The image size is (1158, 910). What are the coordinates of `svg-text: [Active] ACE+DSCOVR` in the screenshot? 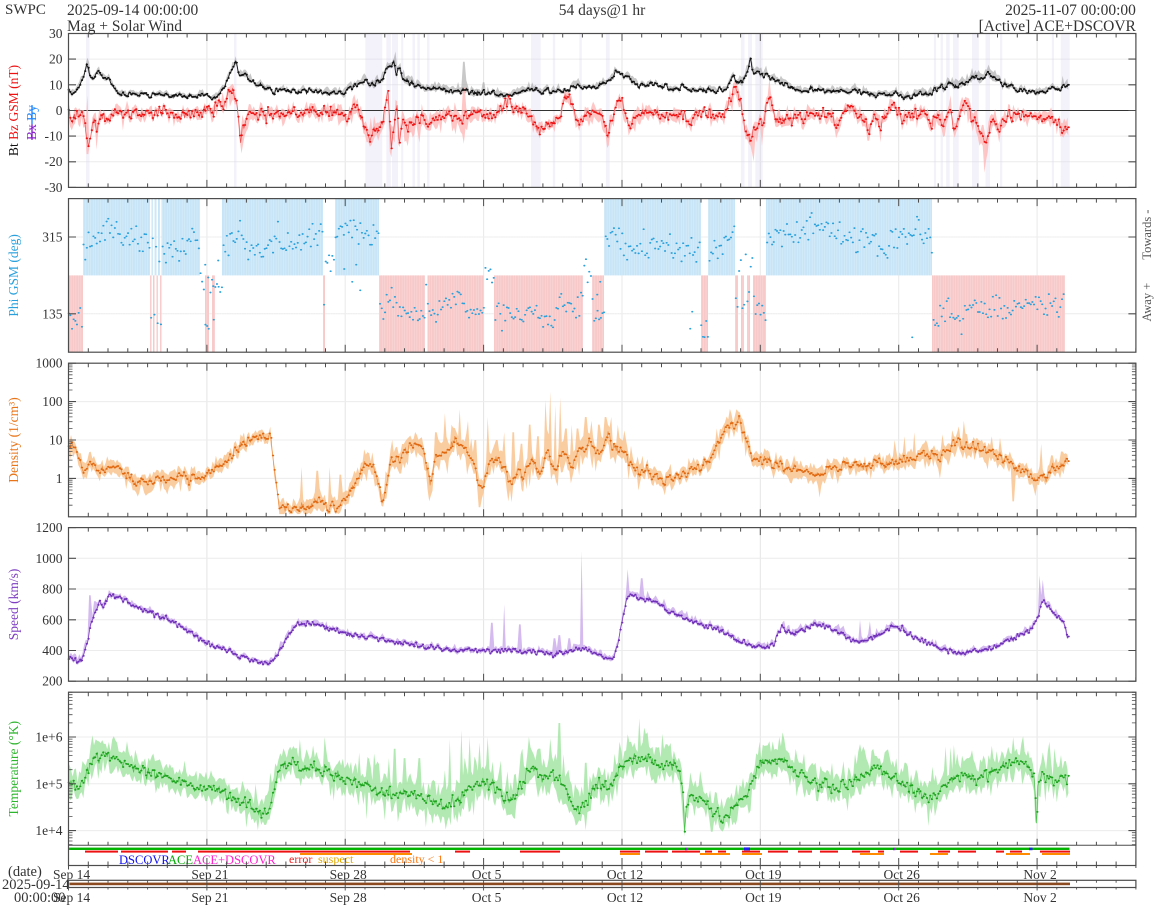 It's located at (1058, 26).